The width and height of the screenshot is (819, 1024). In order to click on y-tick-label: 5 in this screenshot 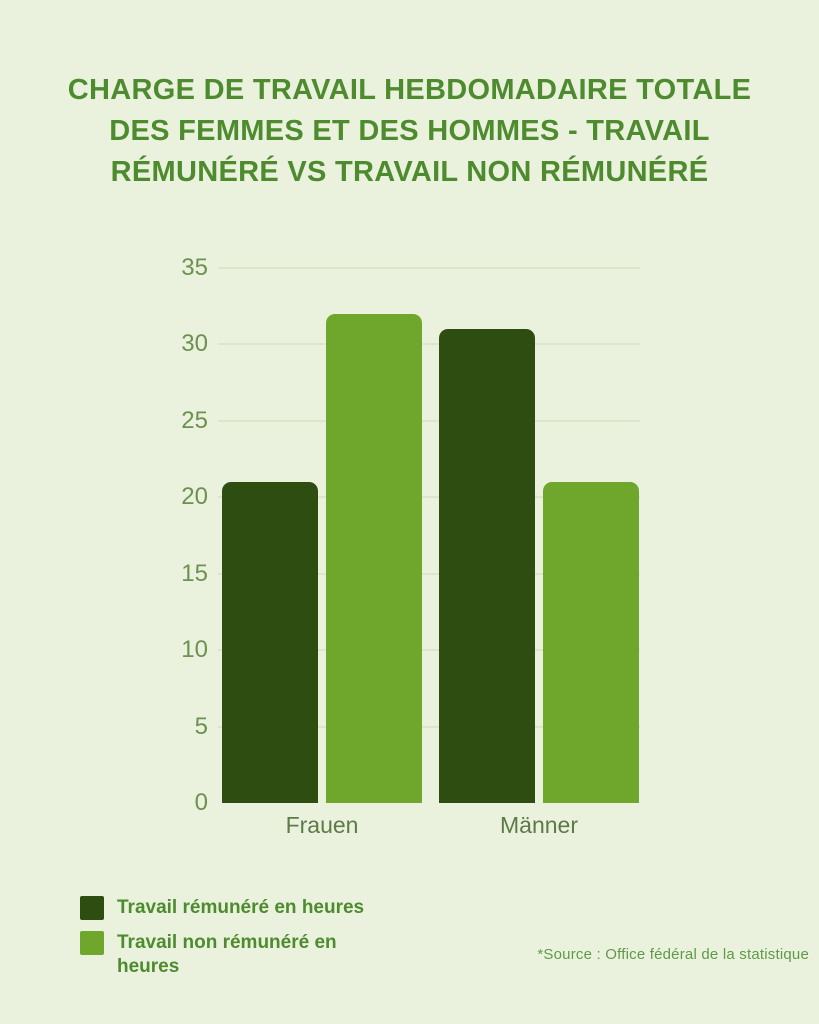, I will do `click(201, 726)`.